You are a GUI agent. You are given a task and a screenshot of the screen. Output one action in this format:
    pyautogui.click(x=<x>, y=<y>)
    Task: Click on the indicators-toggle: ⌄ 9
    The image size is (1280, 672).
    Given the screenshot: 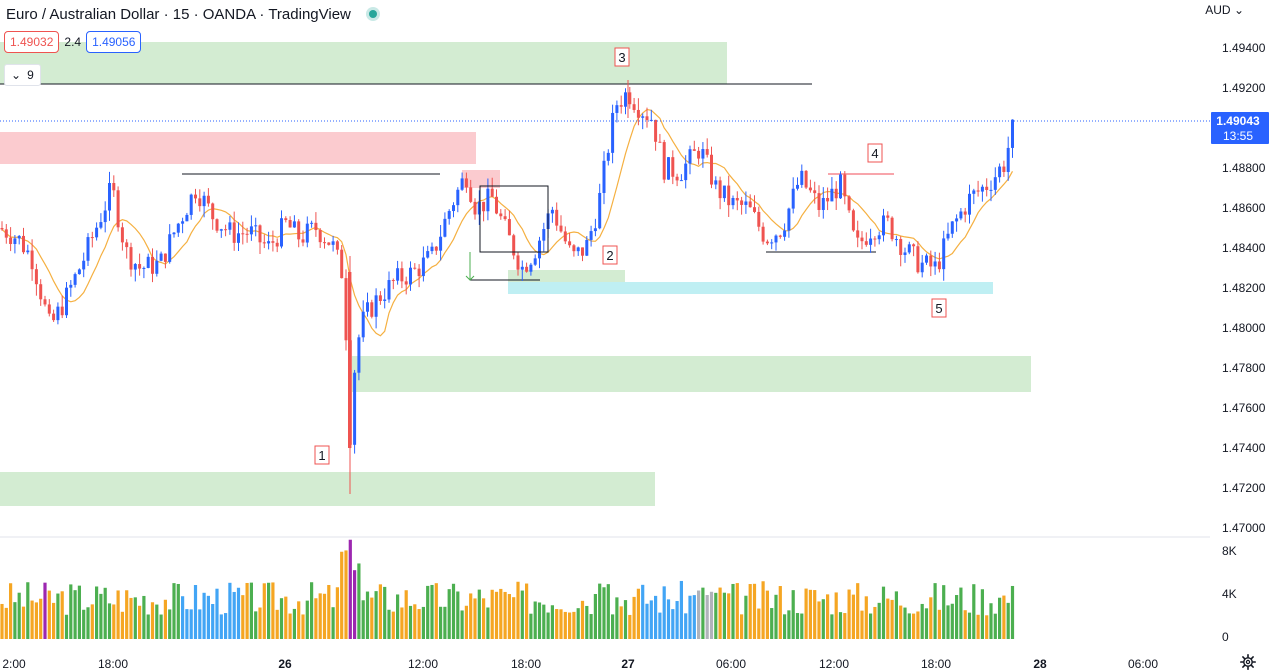 What is the action you would take?
    pyautogui.click(x=22, y=75)
    